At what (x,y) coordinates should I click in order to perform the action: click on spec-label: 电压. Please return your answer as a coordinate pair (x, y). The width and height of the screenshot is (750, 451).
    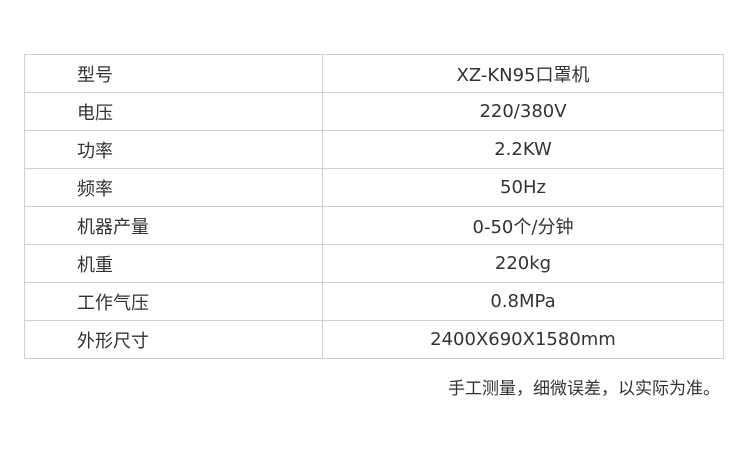
    Looking at the image, I should click on (173, 111).